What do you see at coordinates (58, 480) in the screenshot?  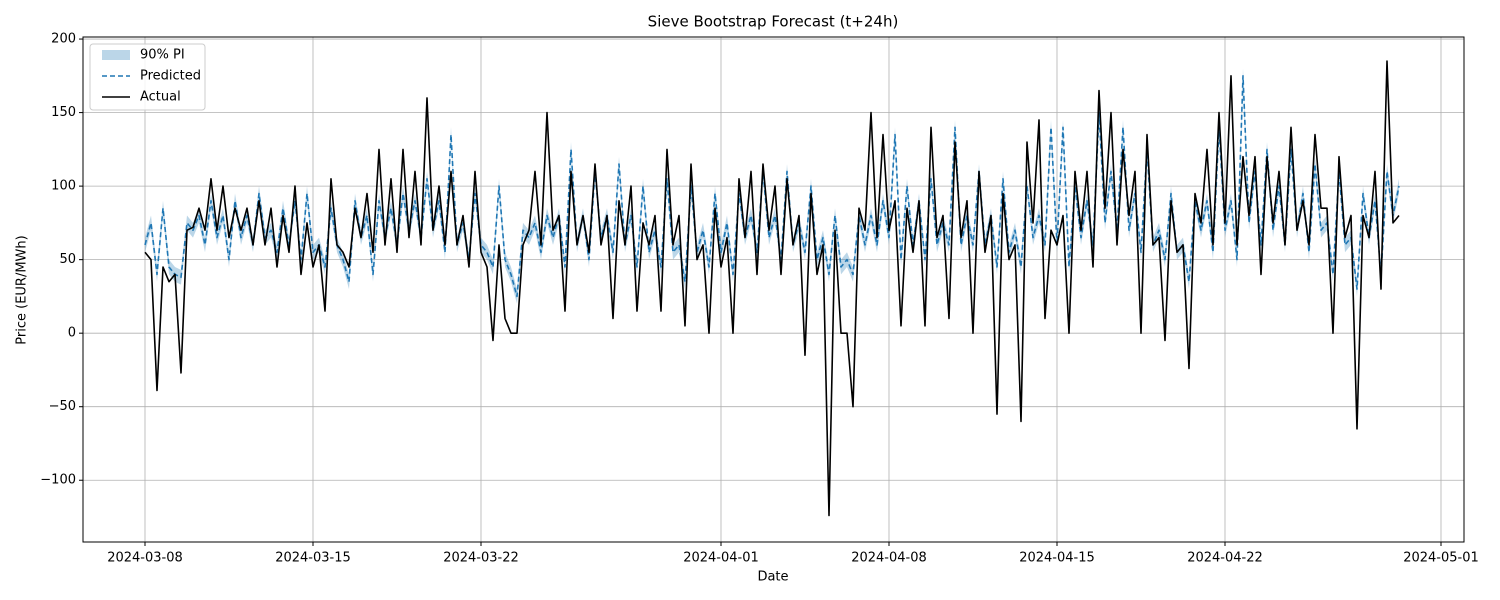 I see `y-tick-label: −100` at bounding box center [58, 480].